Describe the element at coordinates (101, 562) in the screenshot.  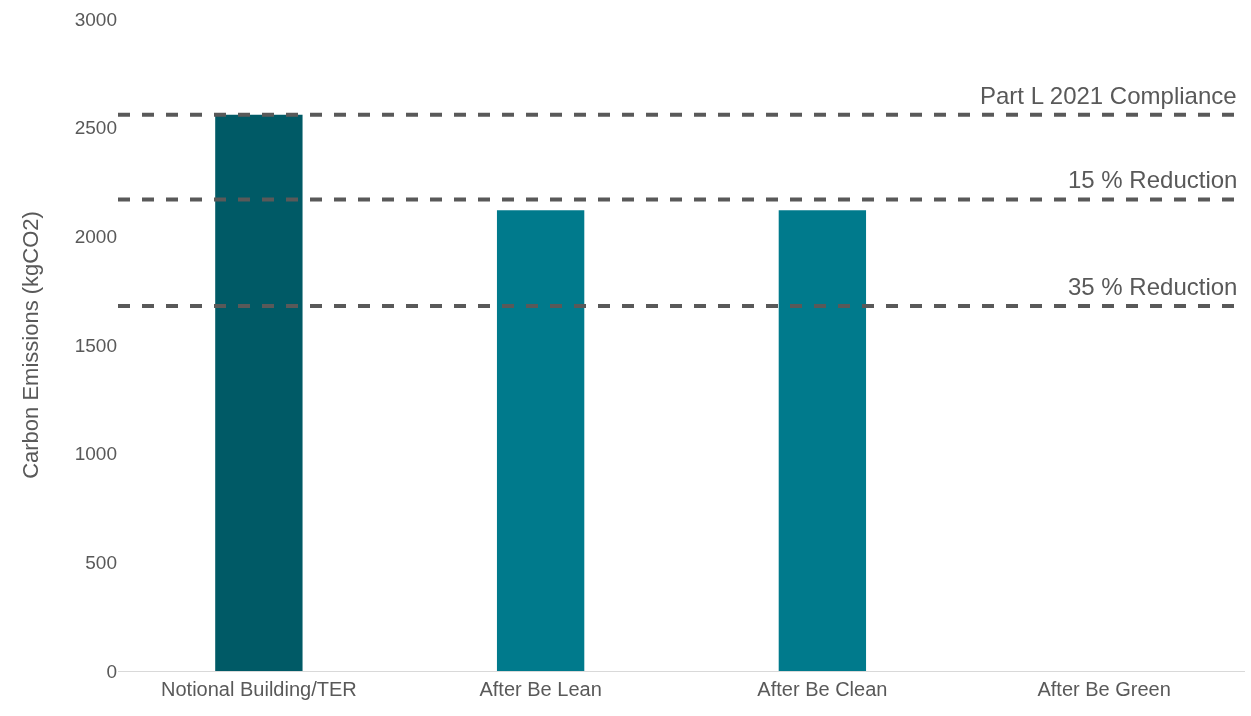
I see `y-tick-label: 500` at that location.